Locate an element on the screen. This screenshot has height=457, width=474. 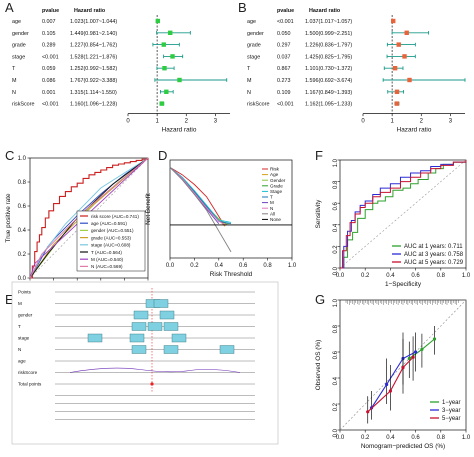
y-tick-label: 0.8 is located at coordinates (336, 328).